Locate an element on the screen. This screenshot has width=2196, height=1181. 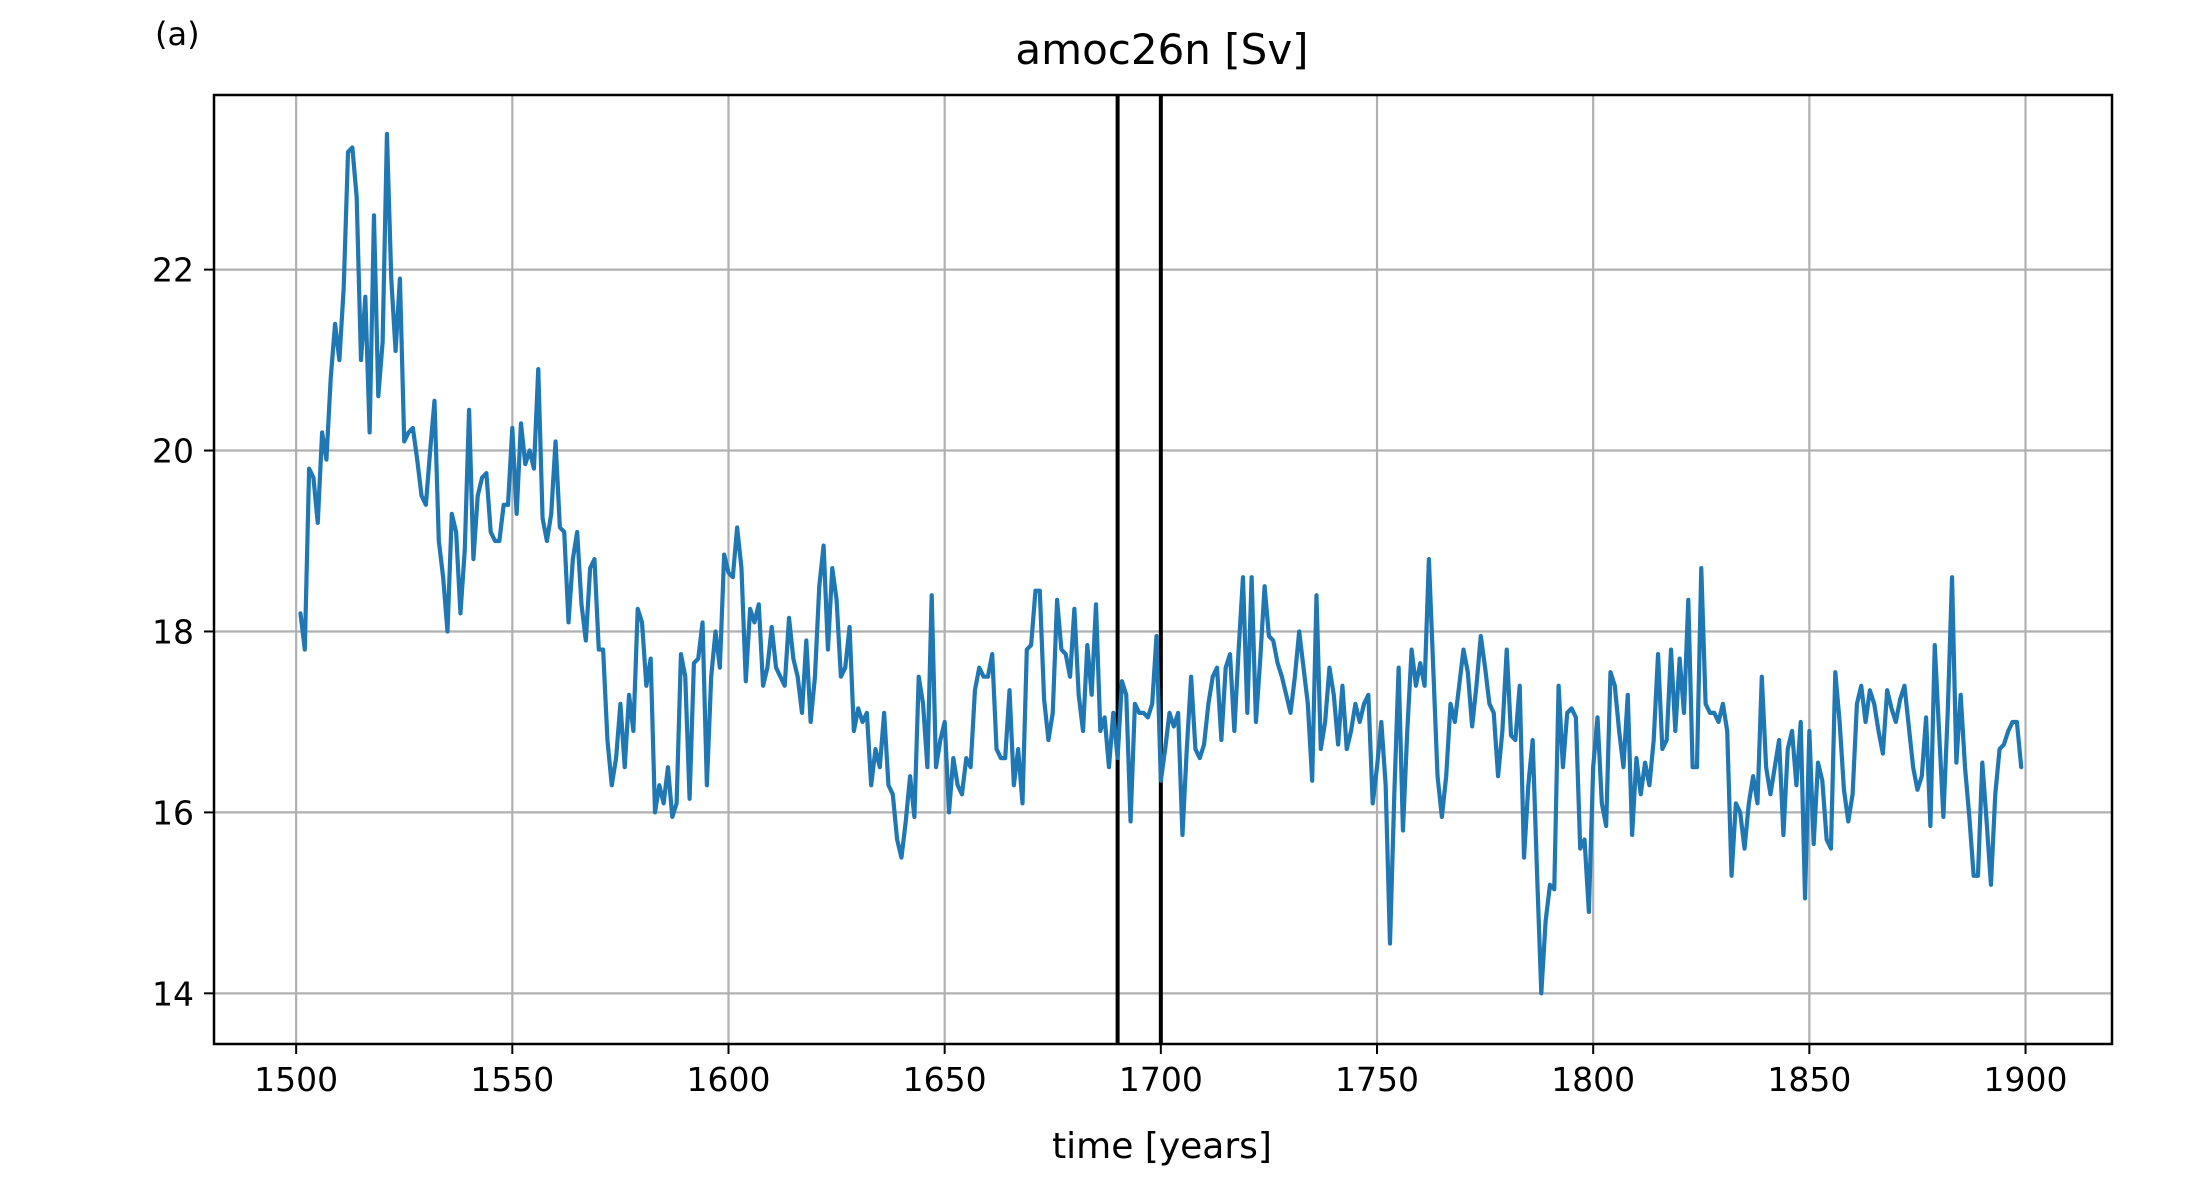
panel-label: (a) is located at coordinates (177, 34).